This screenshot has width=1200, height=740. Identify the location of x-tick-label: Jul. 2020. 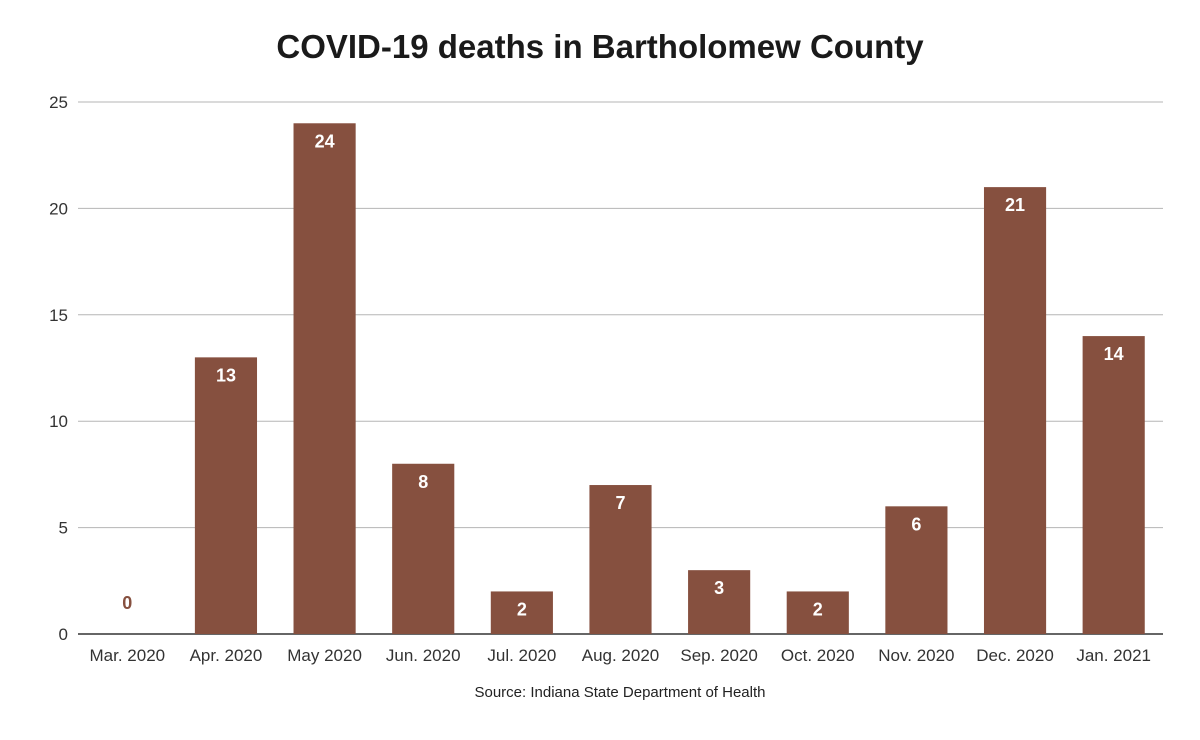
(521, 655).